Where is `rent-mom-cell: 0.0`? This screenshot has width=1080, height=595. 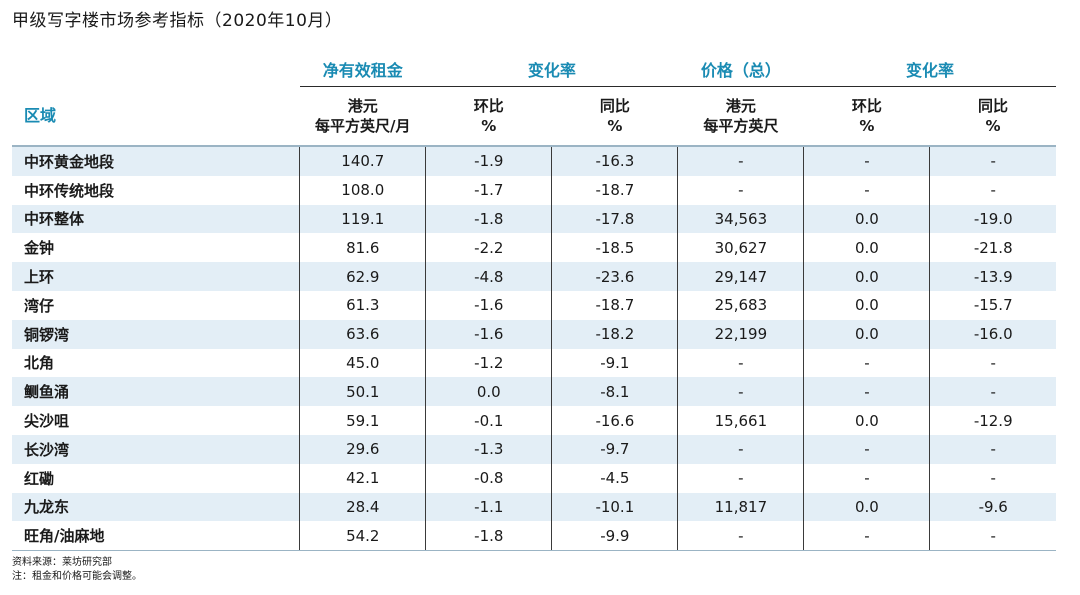 rent-mom-cell: 0.0 is located at coordinates (488, 392).